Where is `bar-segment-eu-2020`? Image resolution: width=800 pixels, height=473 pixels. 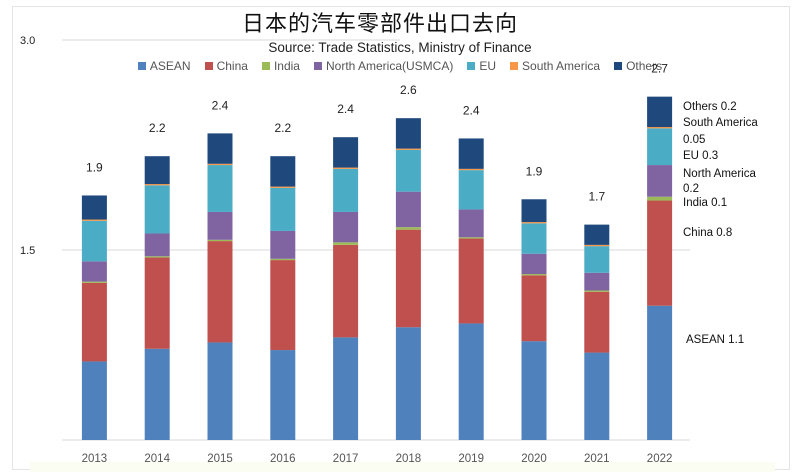 bar-segment-eu-2020 is located at coordinates (534, 238).